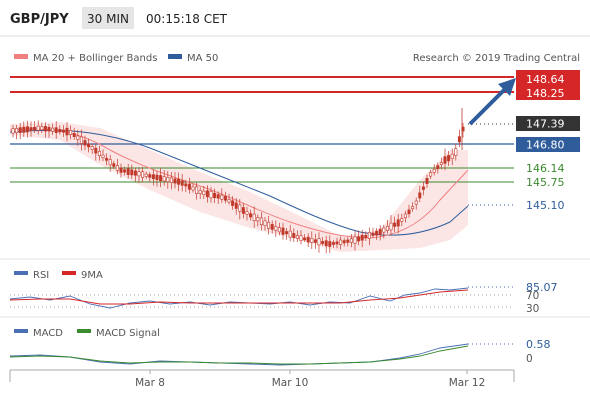  What do you see at coordinates (108, 18) in the screenshot?
I see `timeframe-badge` at bounding box center [108, 18].